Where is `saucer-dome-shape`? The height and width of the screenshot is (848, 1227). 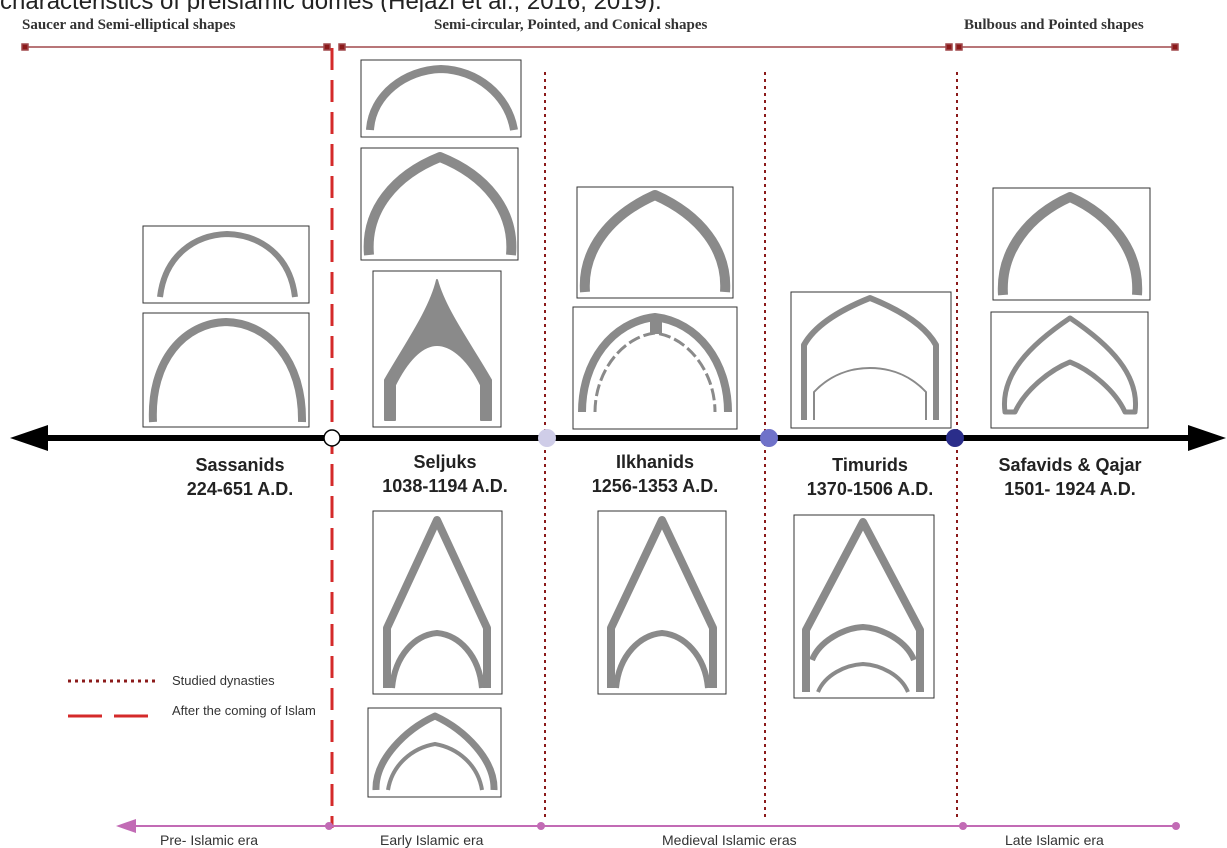
saucer-dome-shape is located at coordinates (227, 264).